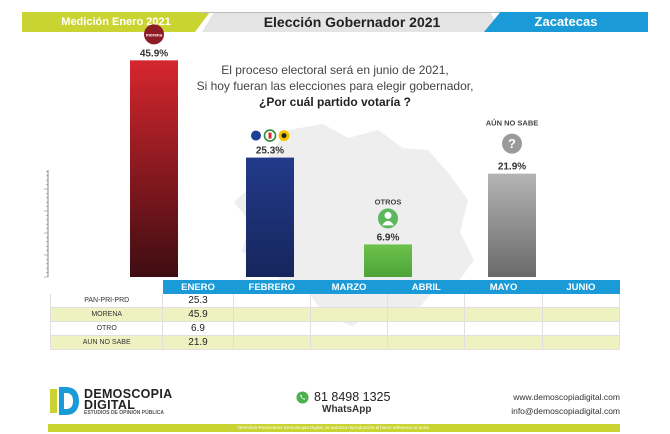 This screenshot has height=434, width=670. Describe the element at coordinates (512, 123) in the screenshot. I see `aun-no-sabe-label: AÚN NO SABE` at that location.